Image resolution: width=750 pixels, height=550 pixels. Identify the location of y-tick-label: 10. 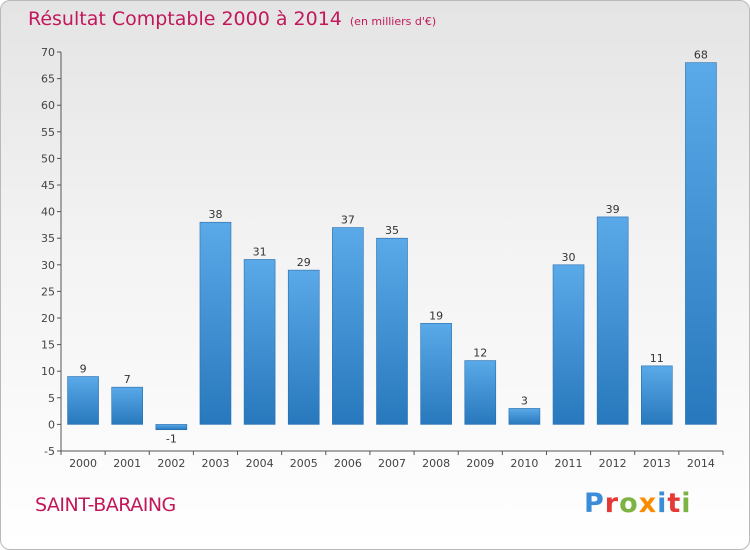
(48, 371).